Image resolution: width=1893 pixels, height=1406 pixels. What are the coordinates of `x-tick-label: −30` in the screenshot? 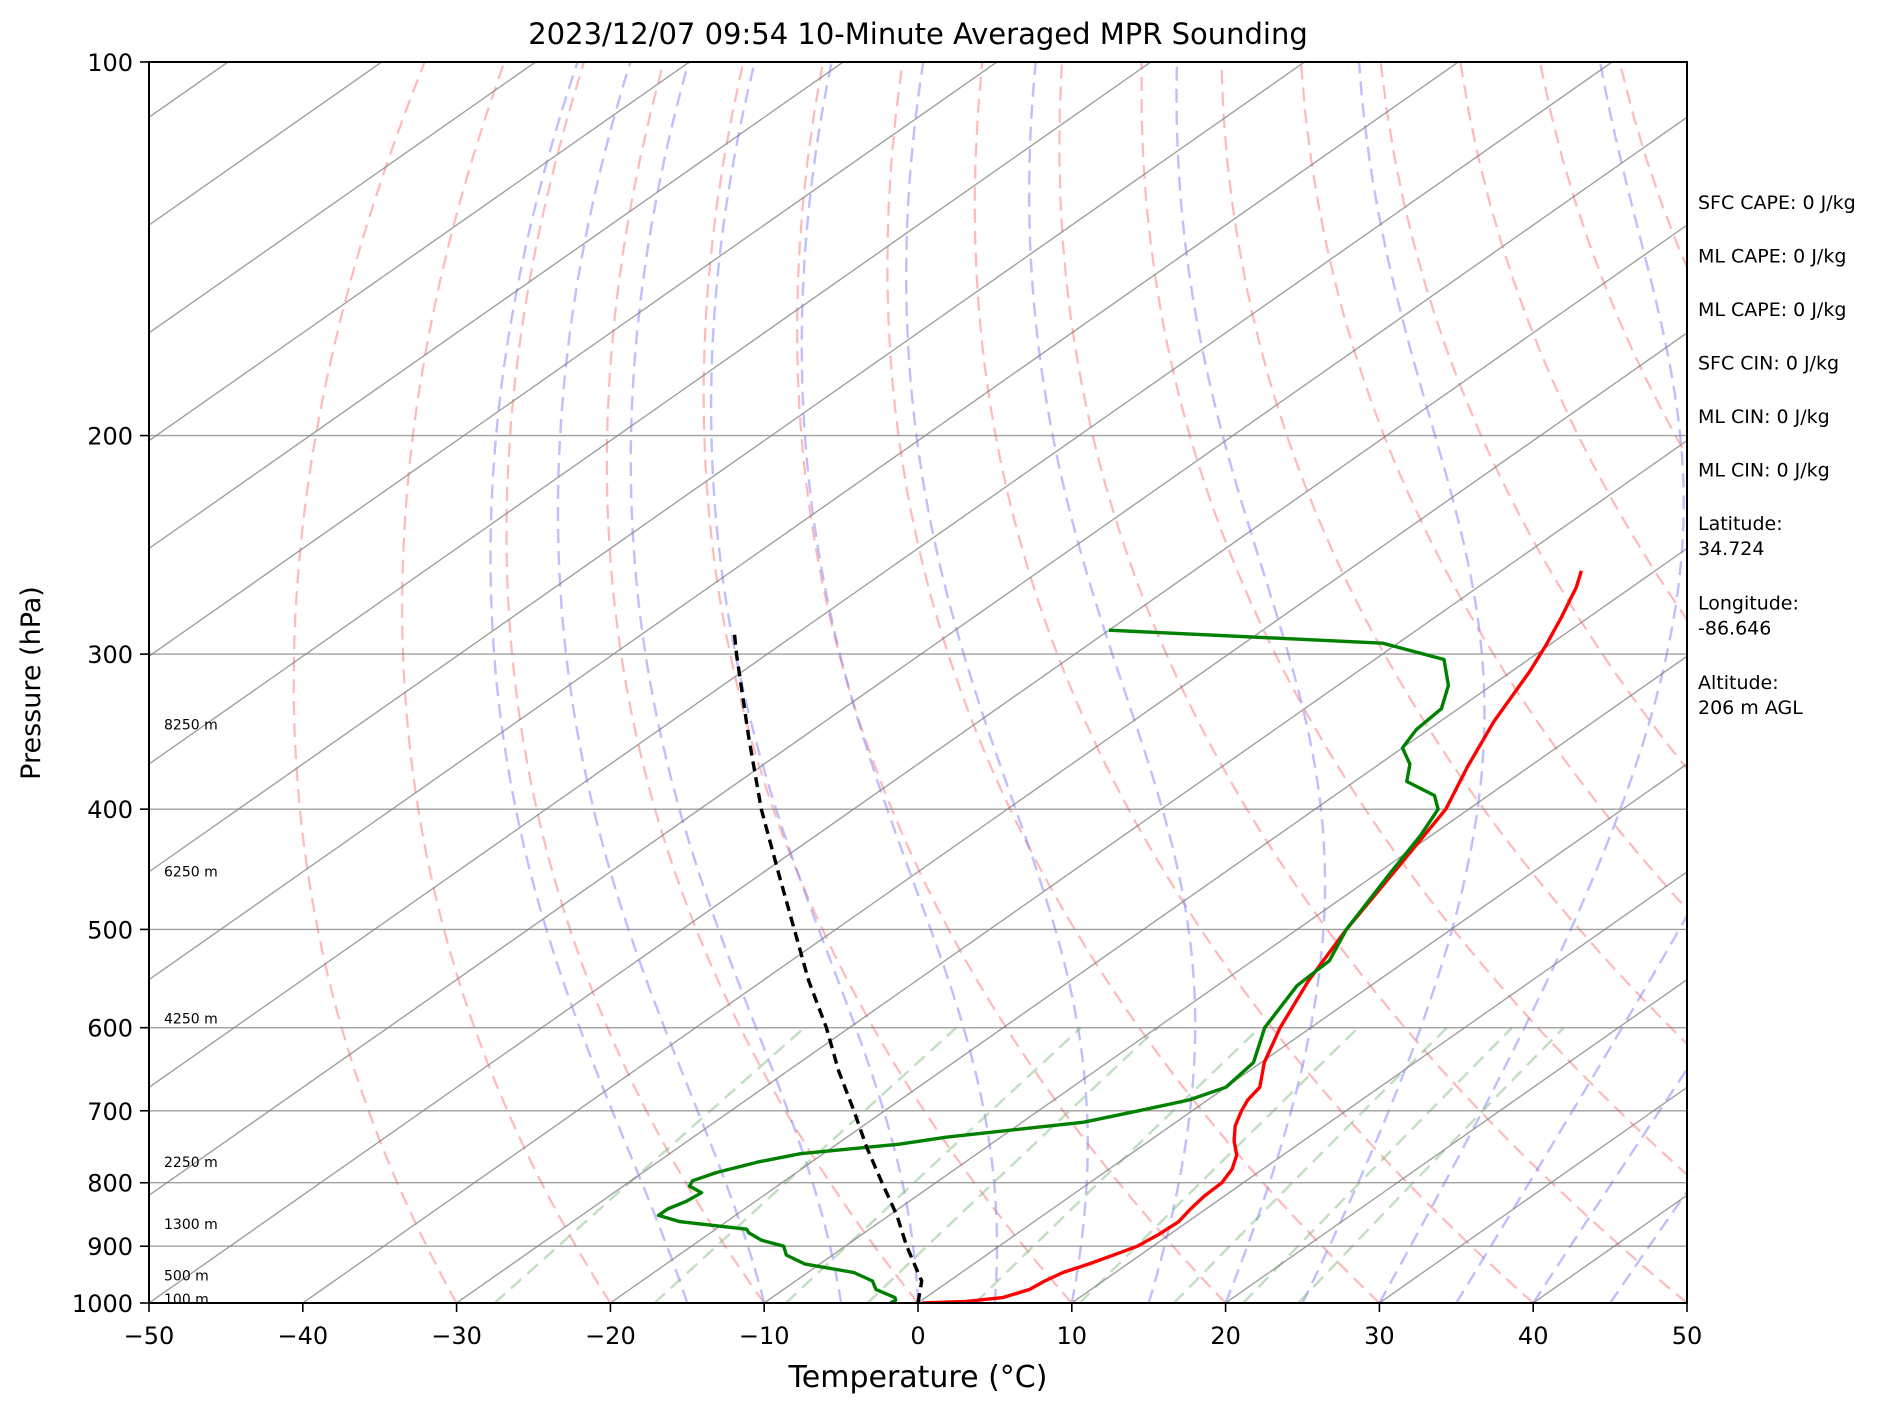 It's located at (456, 1336).